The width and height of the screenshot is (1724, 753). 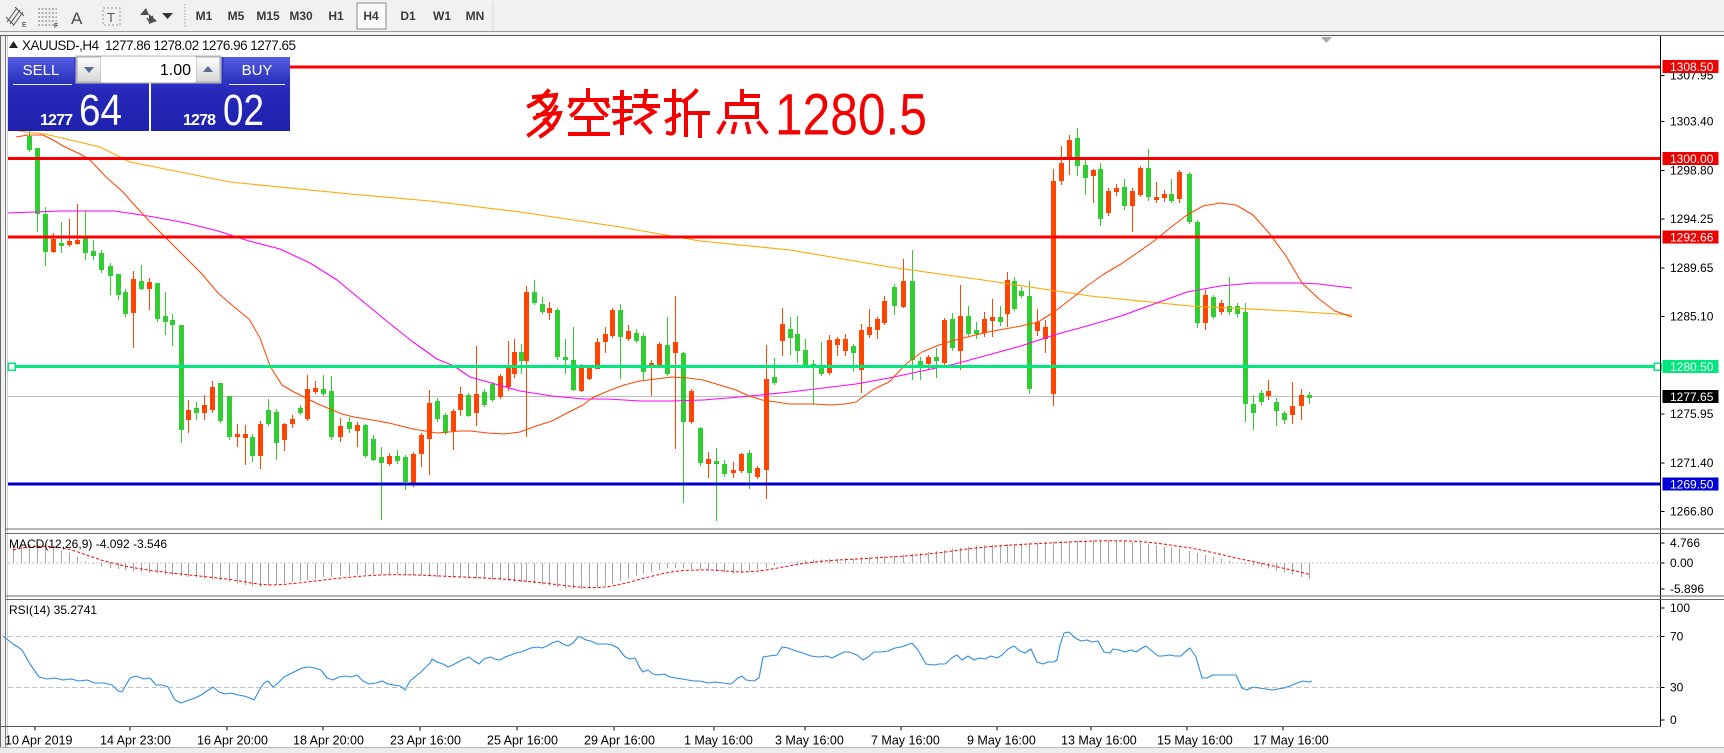 I want to click on svg-text: SELL, so click(x=41, y=70).